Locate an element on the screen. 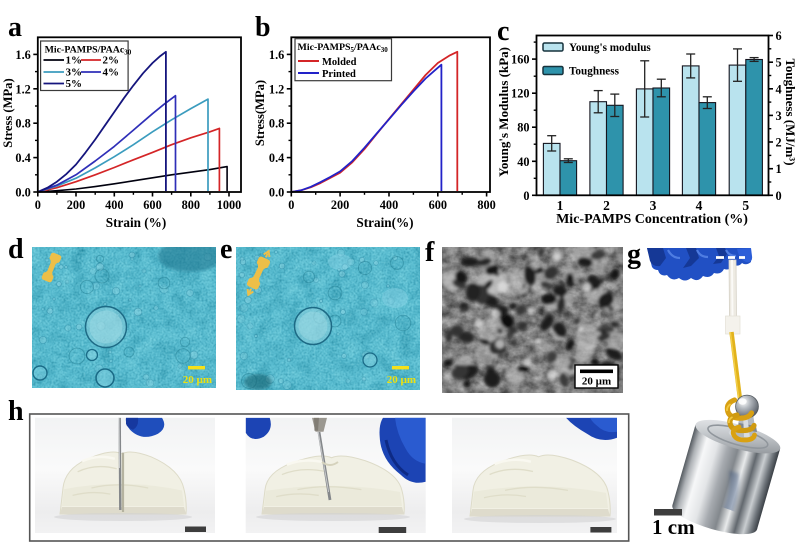  svg-text: 2% is located at coordinates (111, 61).